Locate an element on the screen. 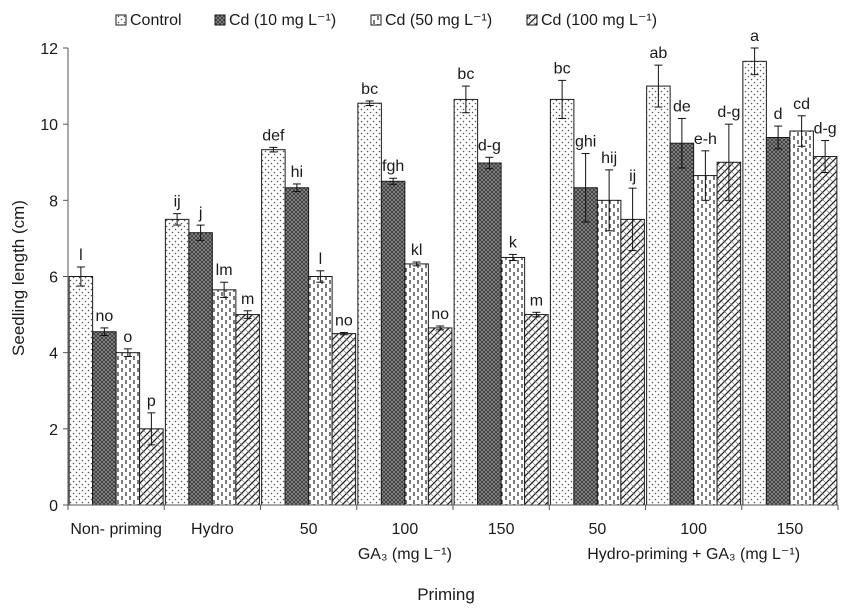  significance-label: de is located at coordinates (682, 106).